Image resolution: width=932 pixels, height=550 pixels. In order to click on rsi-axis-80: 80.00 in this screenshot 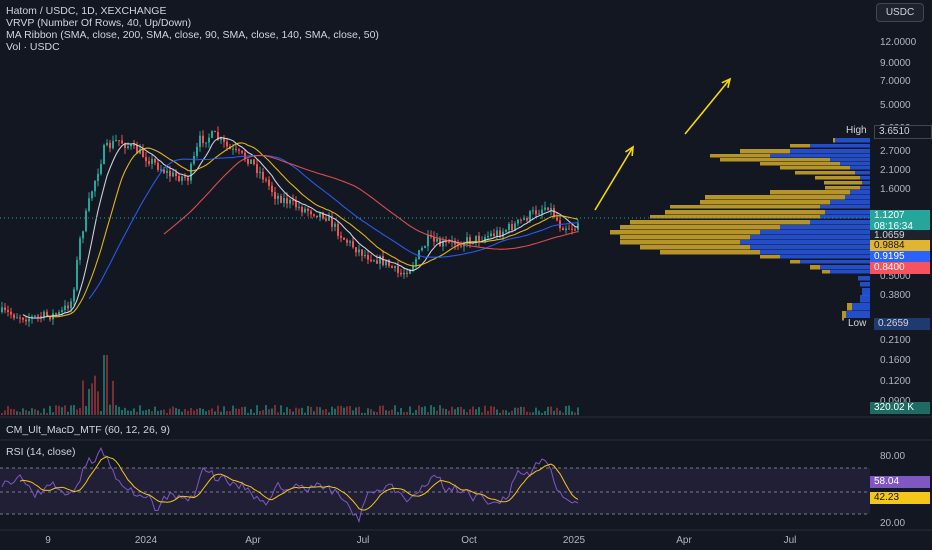, I will do `click(893, 456)`.